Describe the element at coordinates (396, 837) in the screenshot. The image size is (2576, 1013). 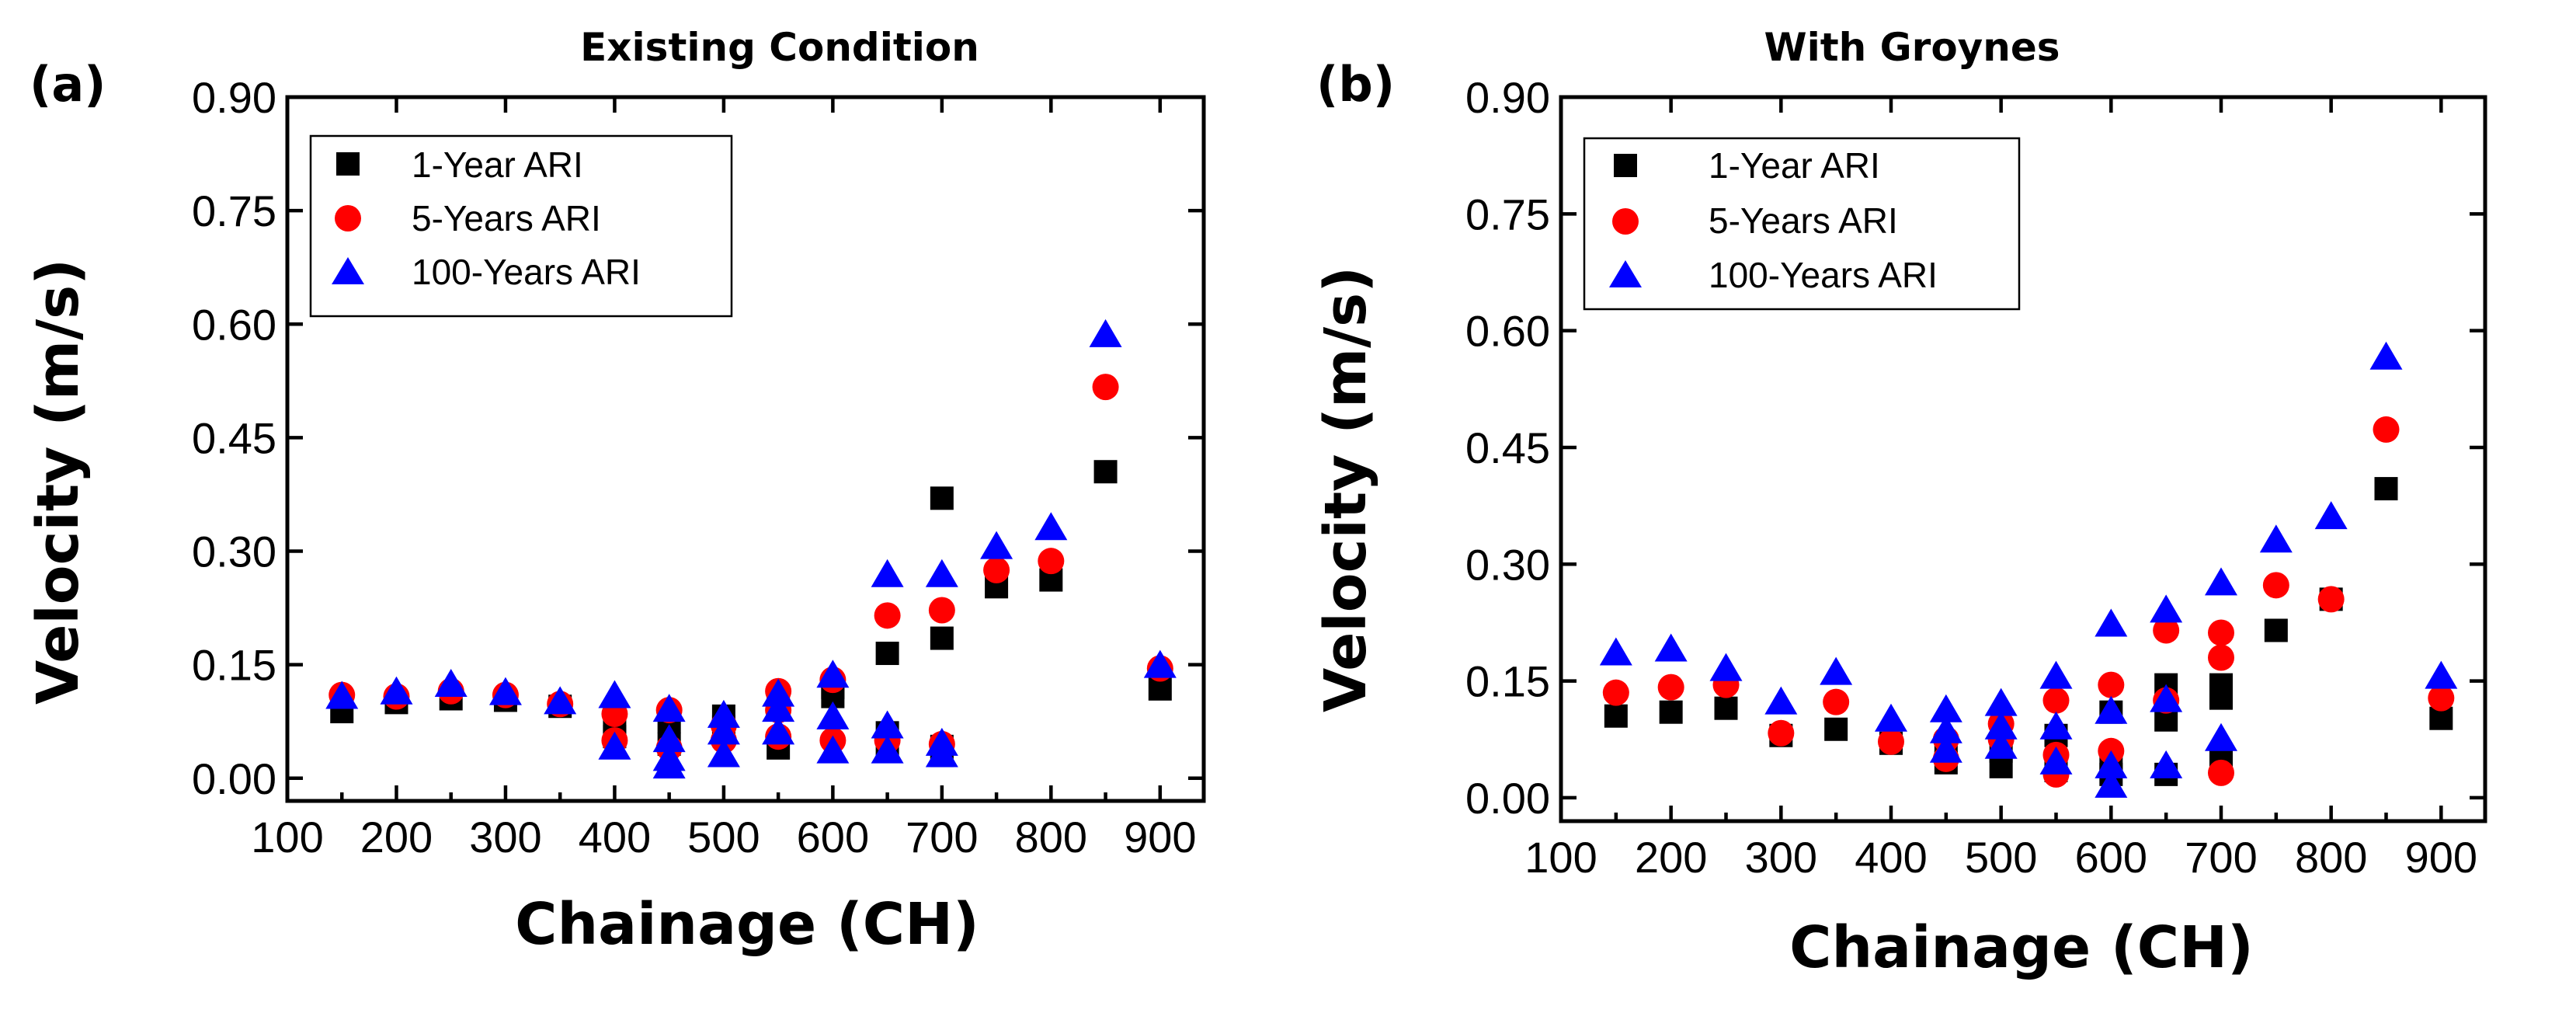
I see `x-tick-label: 200` at that location.